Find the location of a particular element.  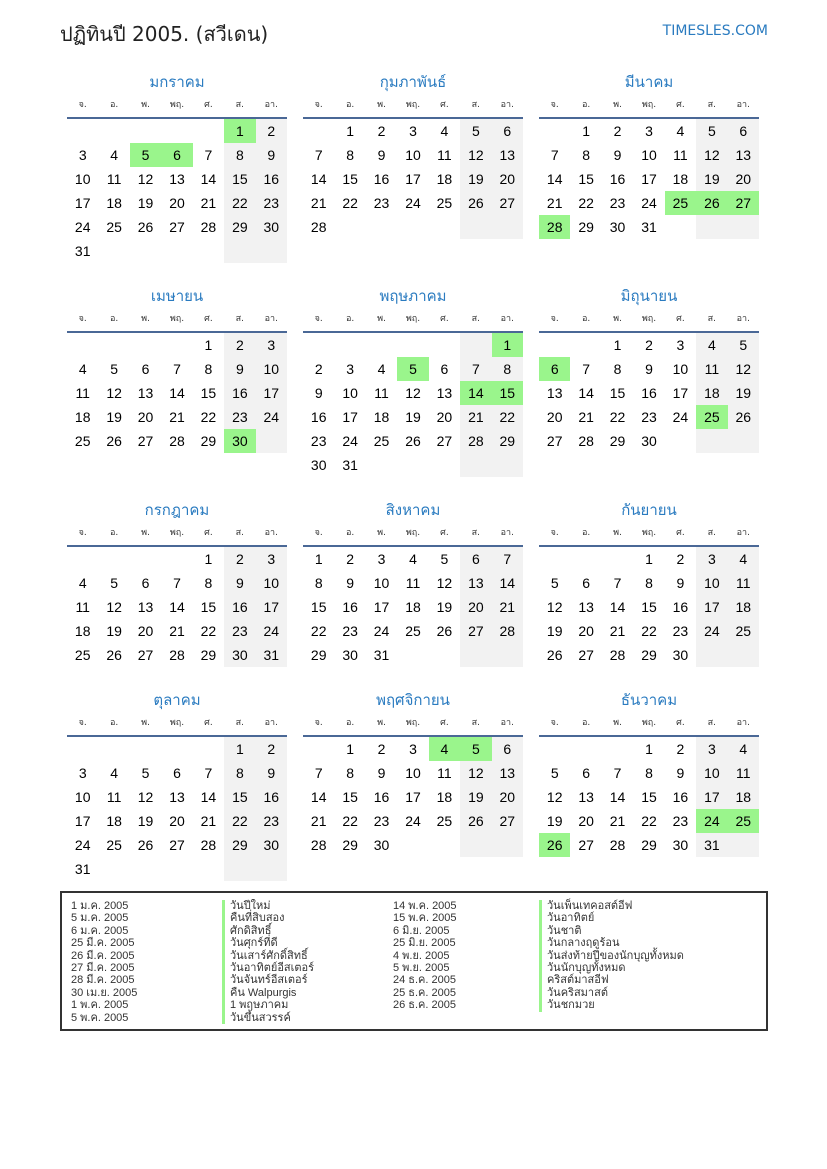

day-cell: 4 is located at coordinates (444, 749).